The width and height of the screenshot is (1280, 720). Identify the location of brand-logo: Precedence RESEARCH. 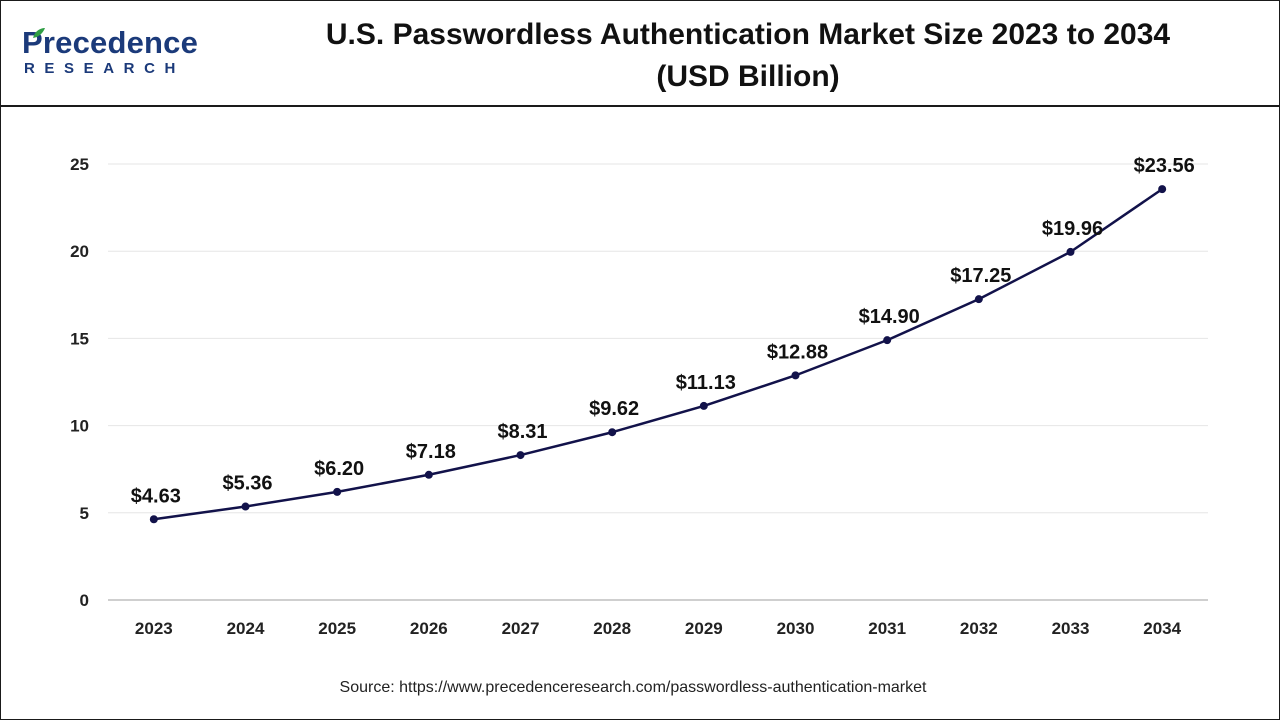
(122, 56).